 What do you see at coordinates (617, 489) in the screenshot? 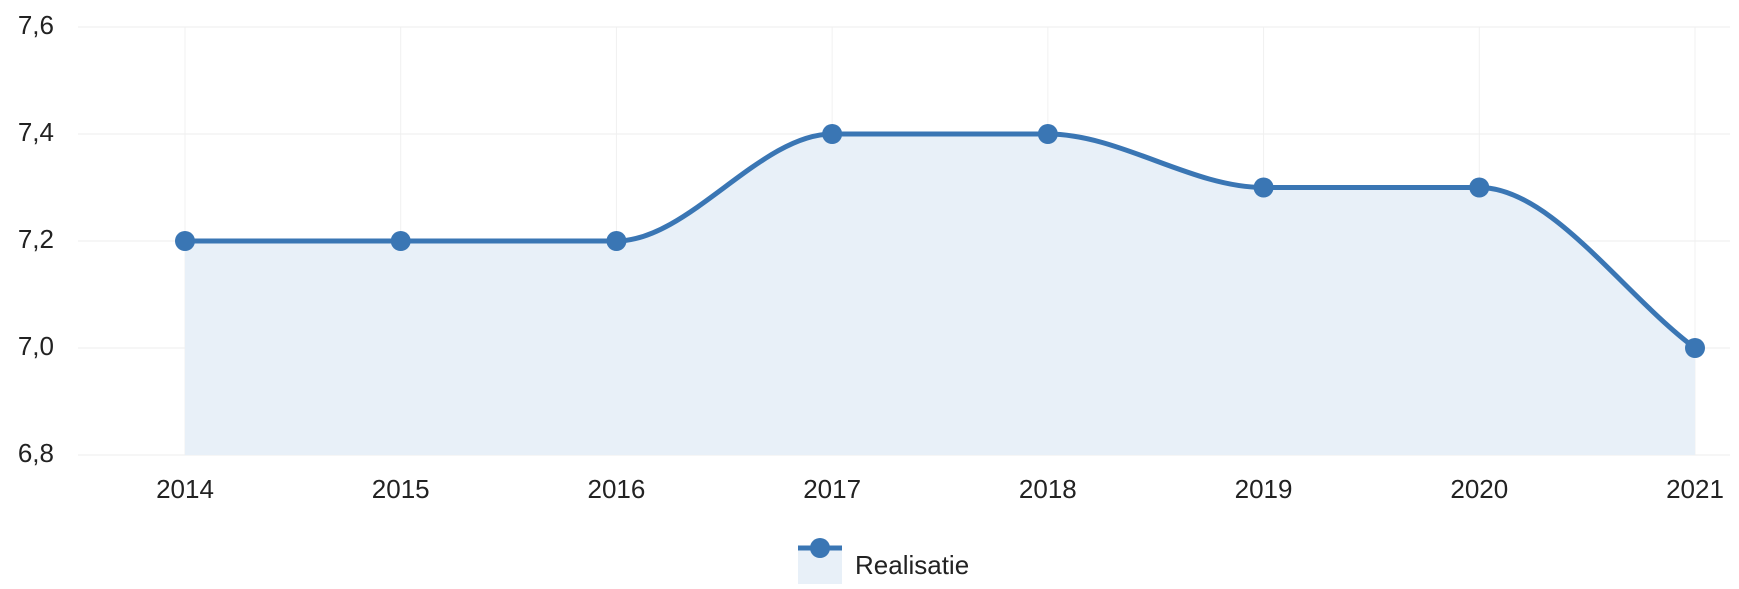
I see `x-tick-label: 2016` at bounding box center [617, 489].